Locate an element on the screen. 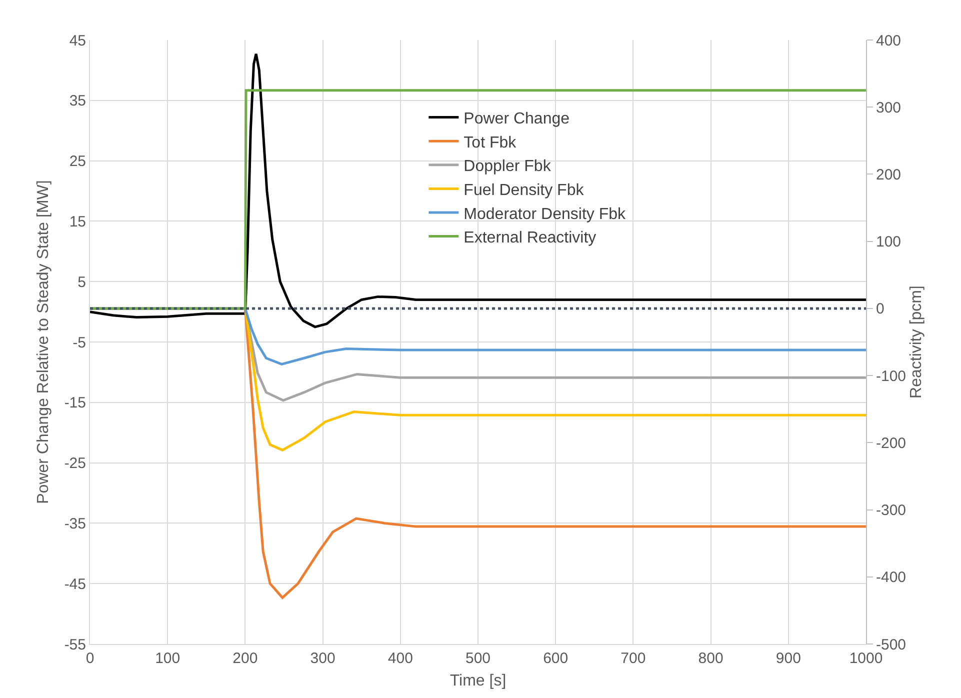  x-tick-label: 700 is located at coordinates (633, 658).